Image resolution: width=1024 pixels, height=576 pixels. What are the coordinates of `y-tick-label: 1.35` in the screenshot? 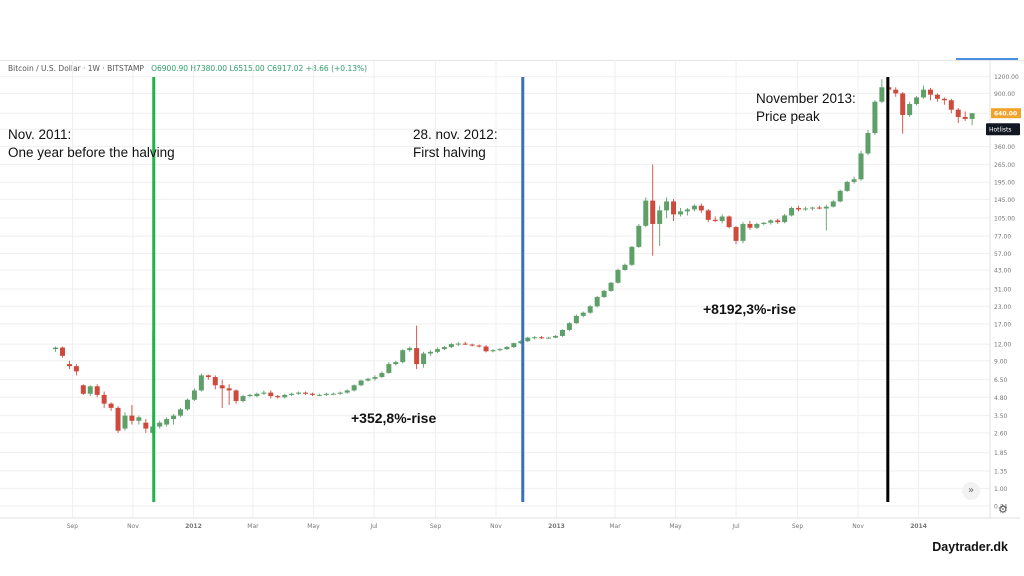 It's located at (1001, 471).